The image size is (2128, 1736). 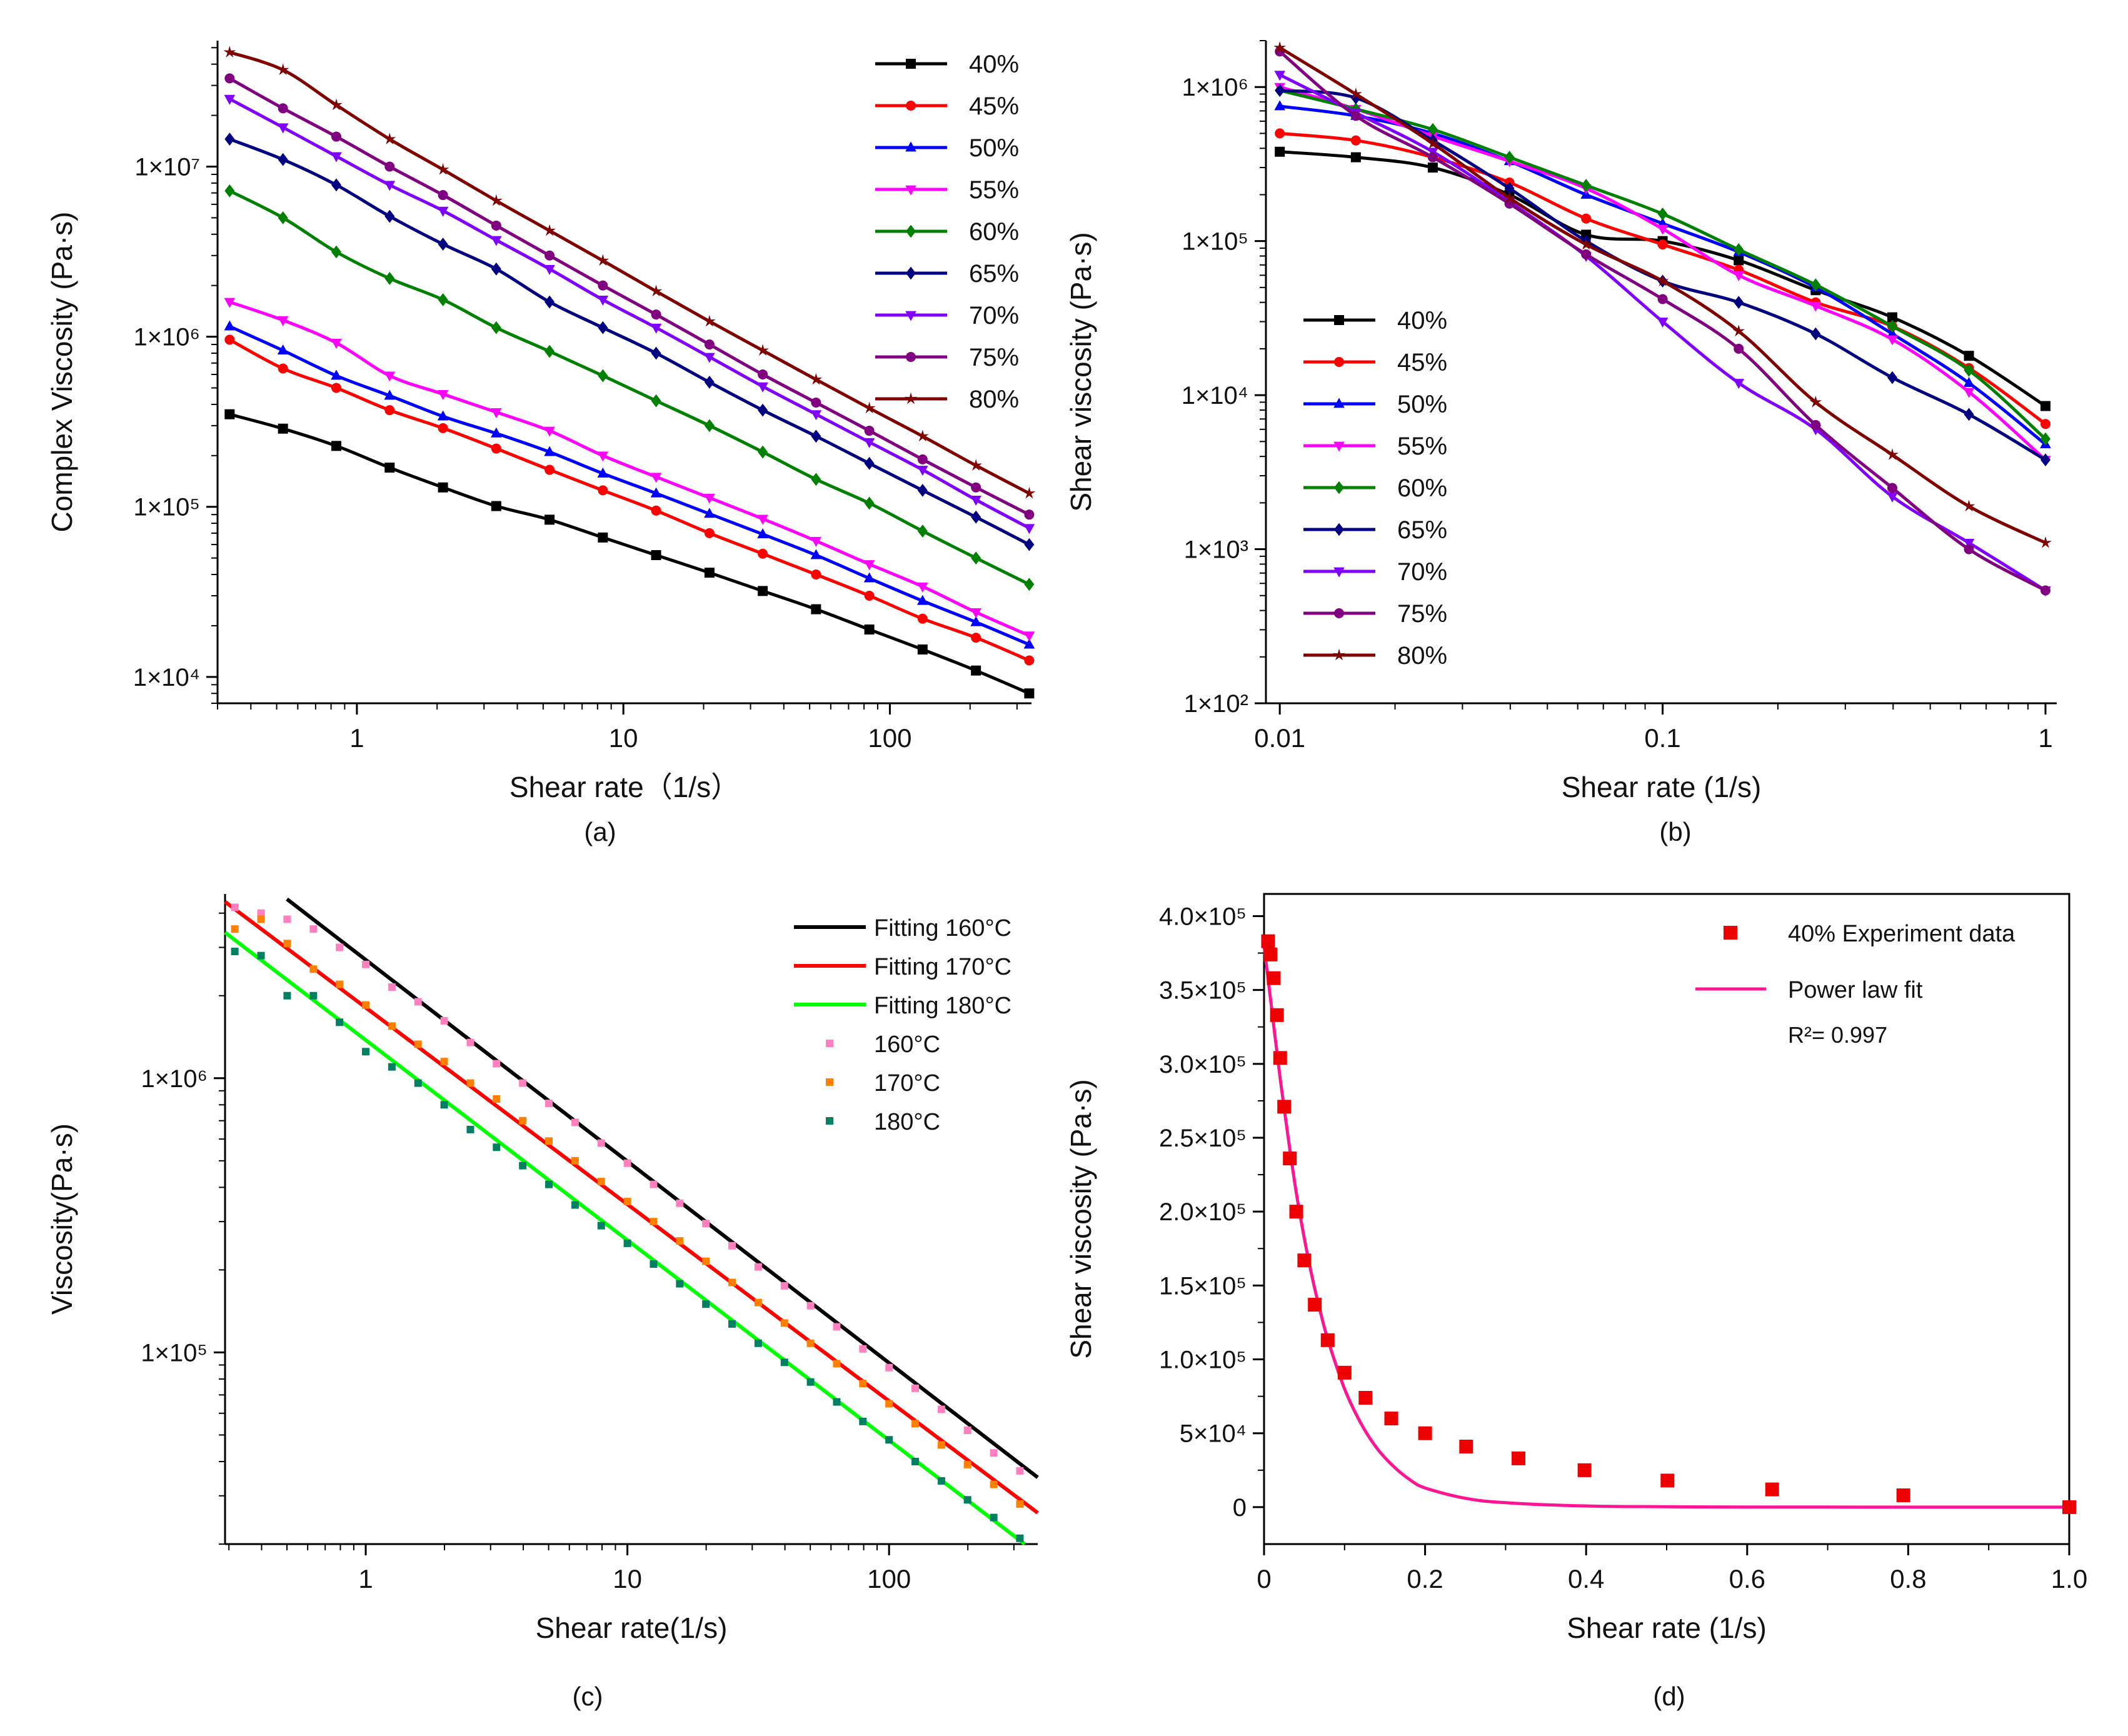 I want to click on x-tick-label: 100, so click(x=889, y=738).